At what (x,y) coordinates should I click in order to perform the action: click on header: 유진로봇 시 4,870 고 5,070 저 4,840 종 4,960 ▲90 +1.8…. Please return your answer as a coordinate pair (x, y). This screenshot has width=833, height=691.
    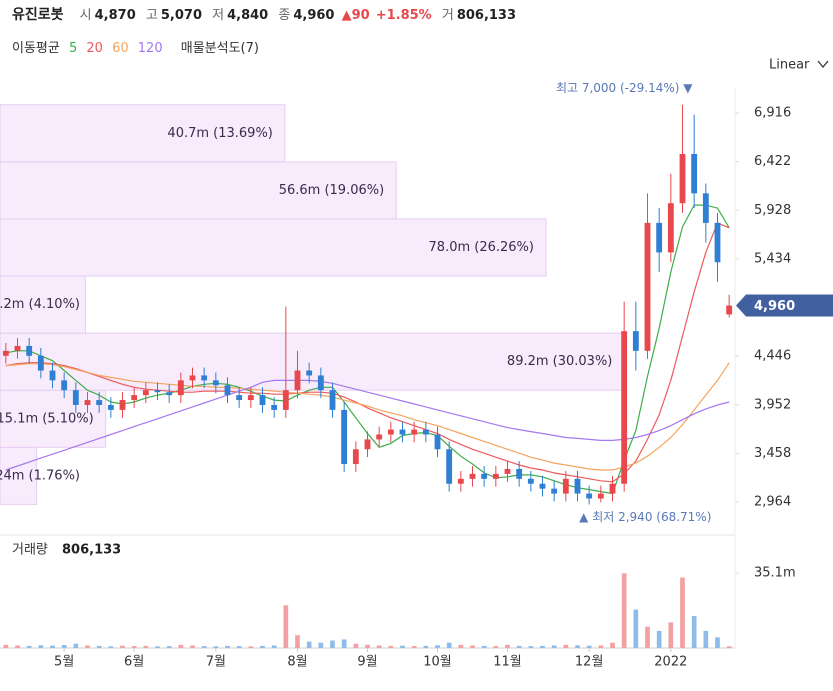
    Looking at the image, I should click on (267, 14).